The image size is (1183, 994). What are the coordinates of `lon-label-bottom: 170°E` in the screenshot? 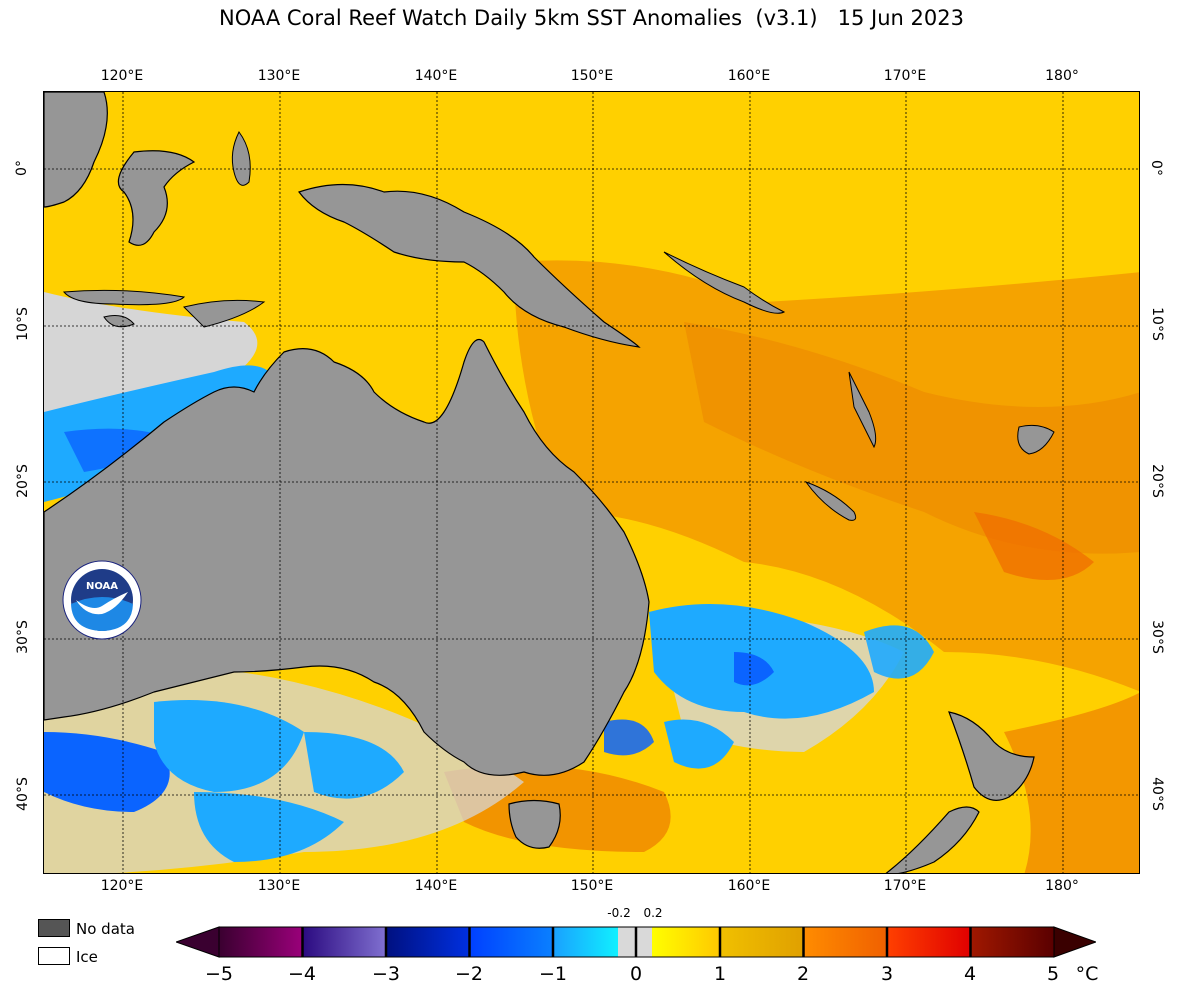 It's located at (905, 886).